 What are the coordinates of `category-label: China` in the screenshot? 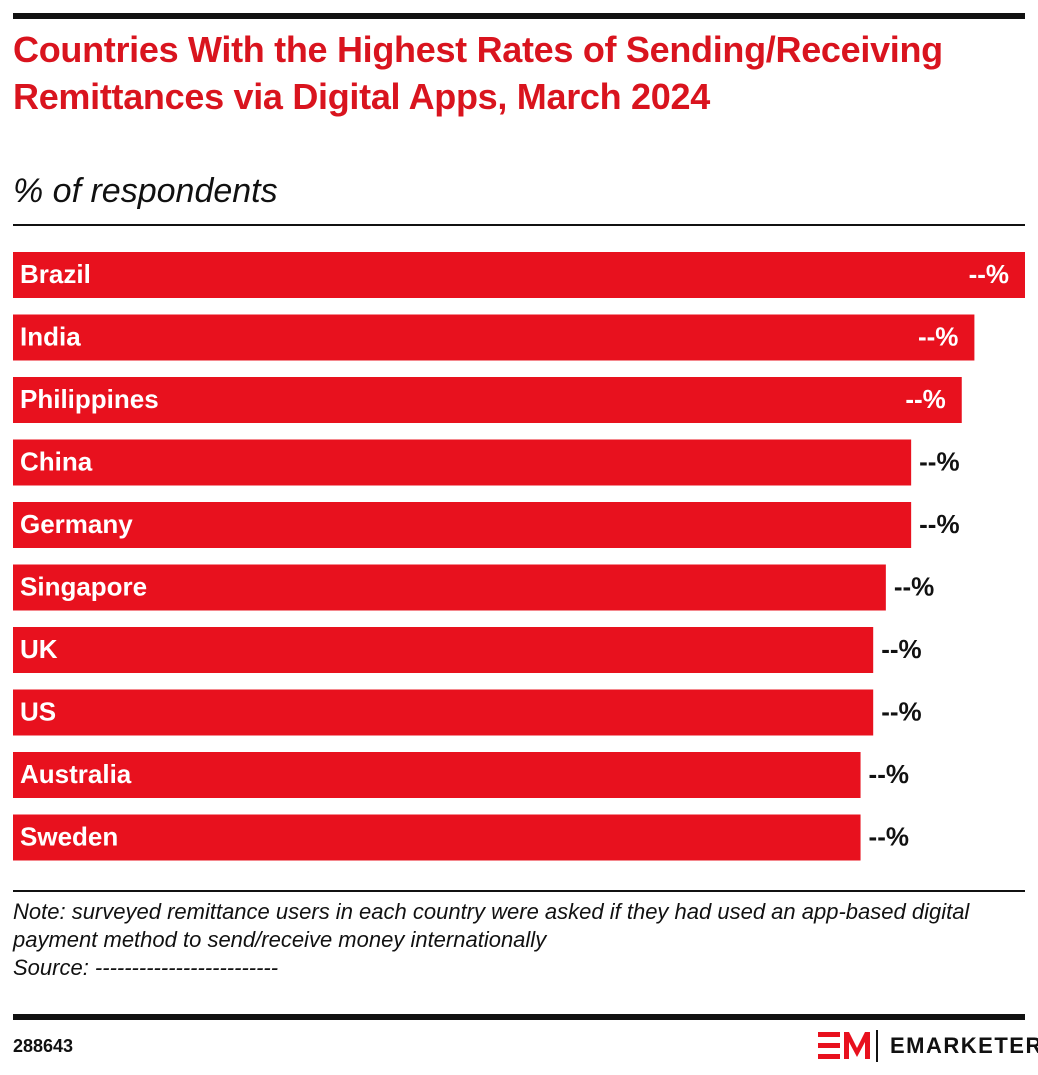 It's located at (56, 461).